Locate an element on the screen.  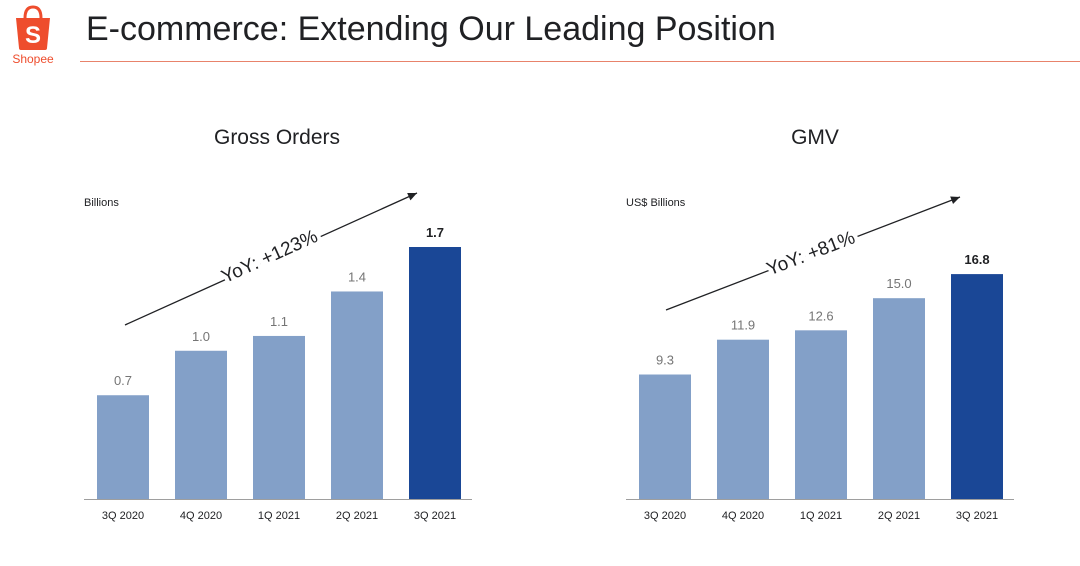
yoy-annotation: YoY: +81% is located at coordinates (811, 253).